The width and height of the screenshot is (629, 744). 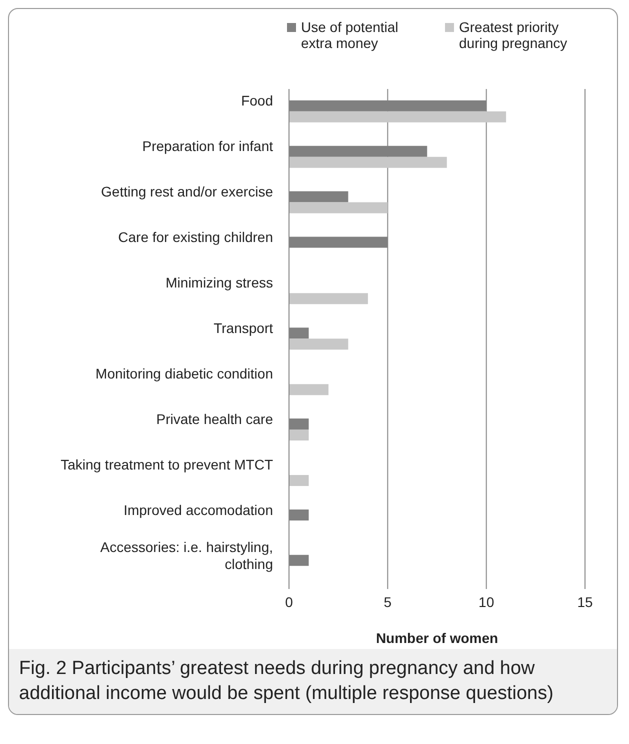 I want to click on y-tick-label: Improved accomodation, so click(x=198, y=510).